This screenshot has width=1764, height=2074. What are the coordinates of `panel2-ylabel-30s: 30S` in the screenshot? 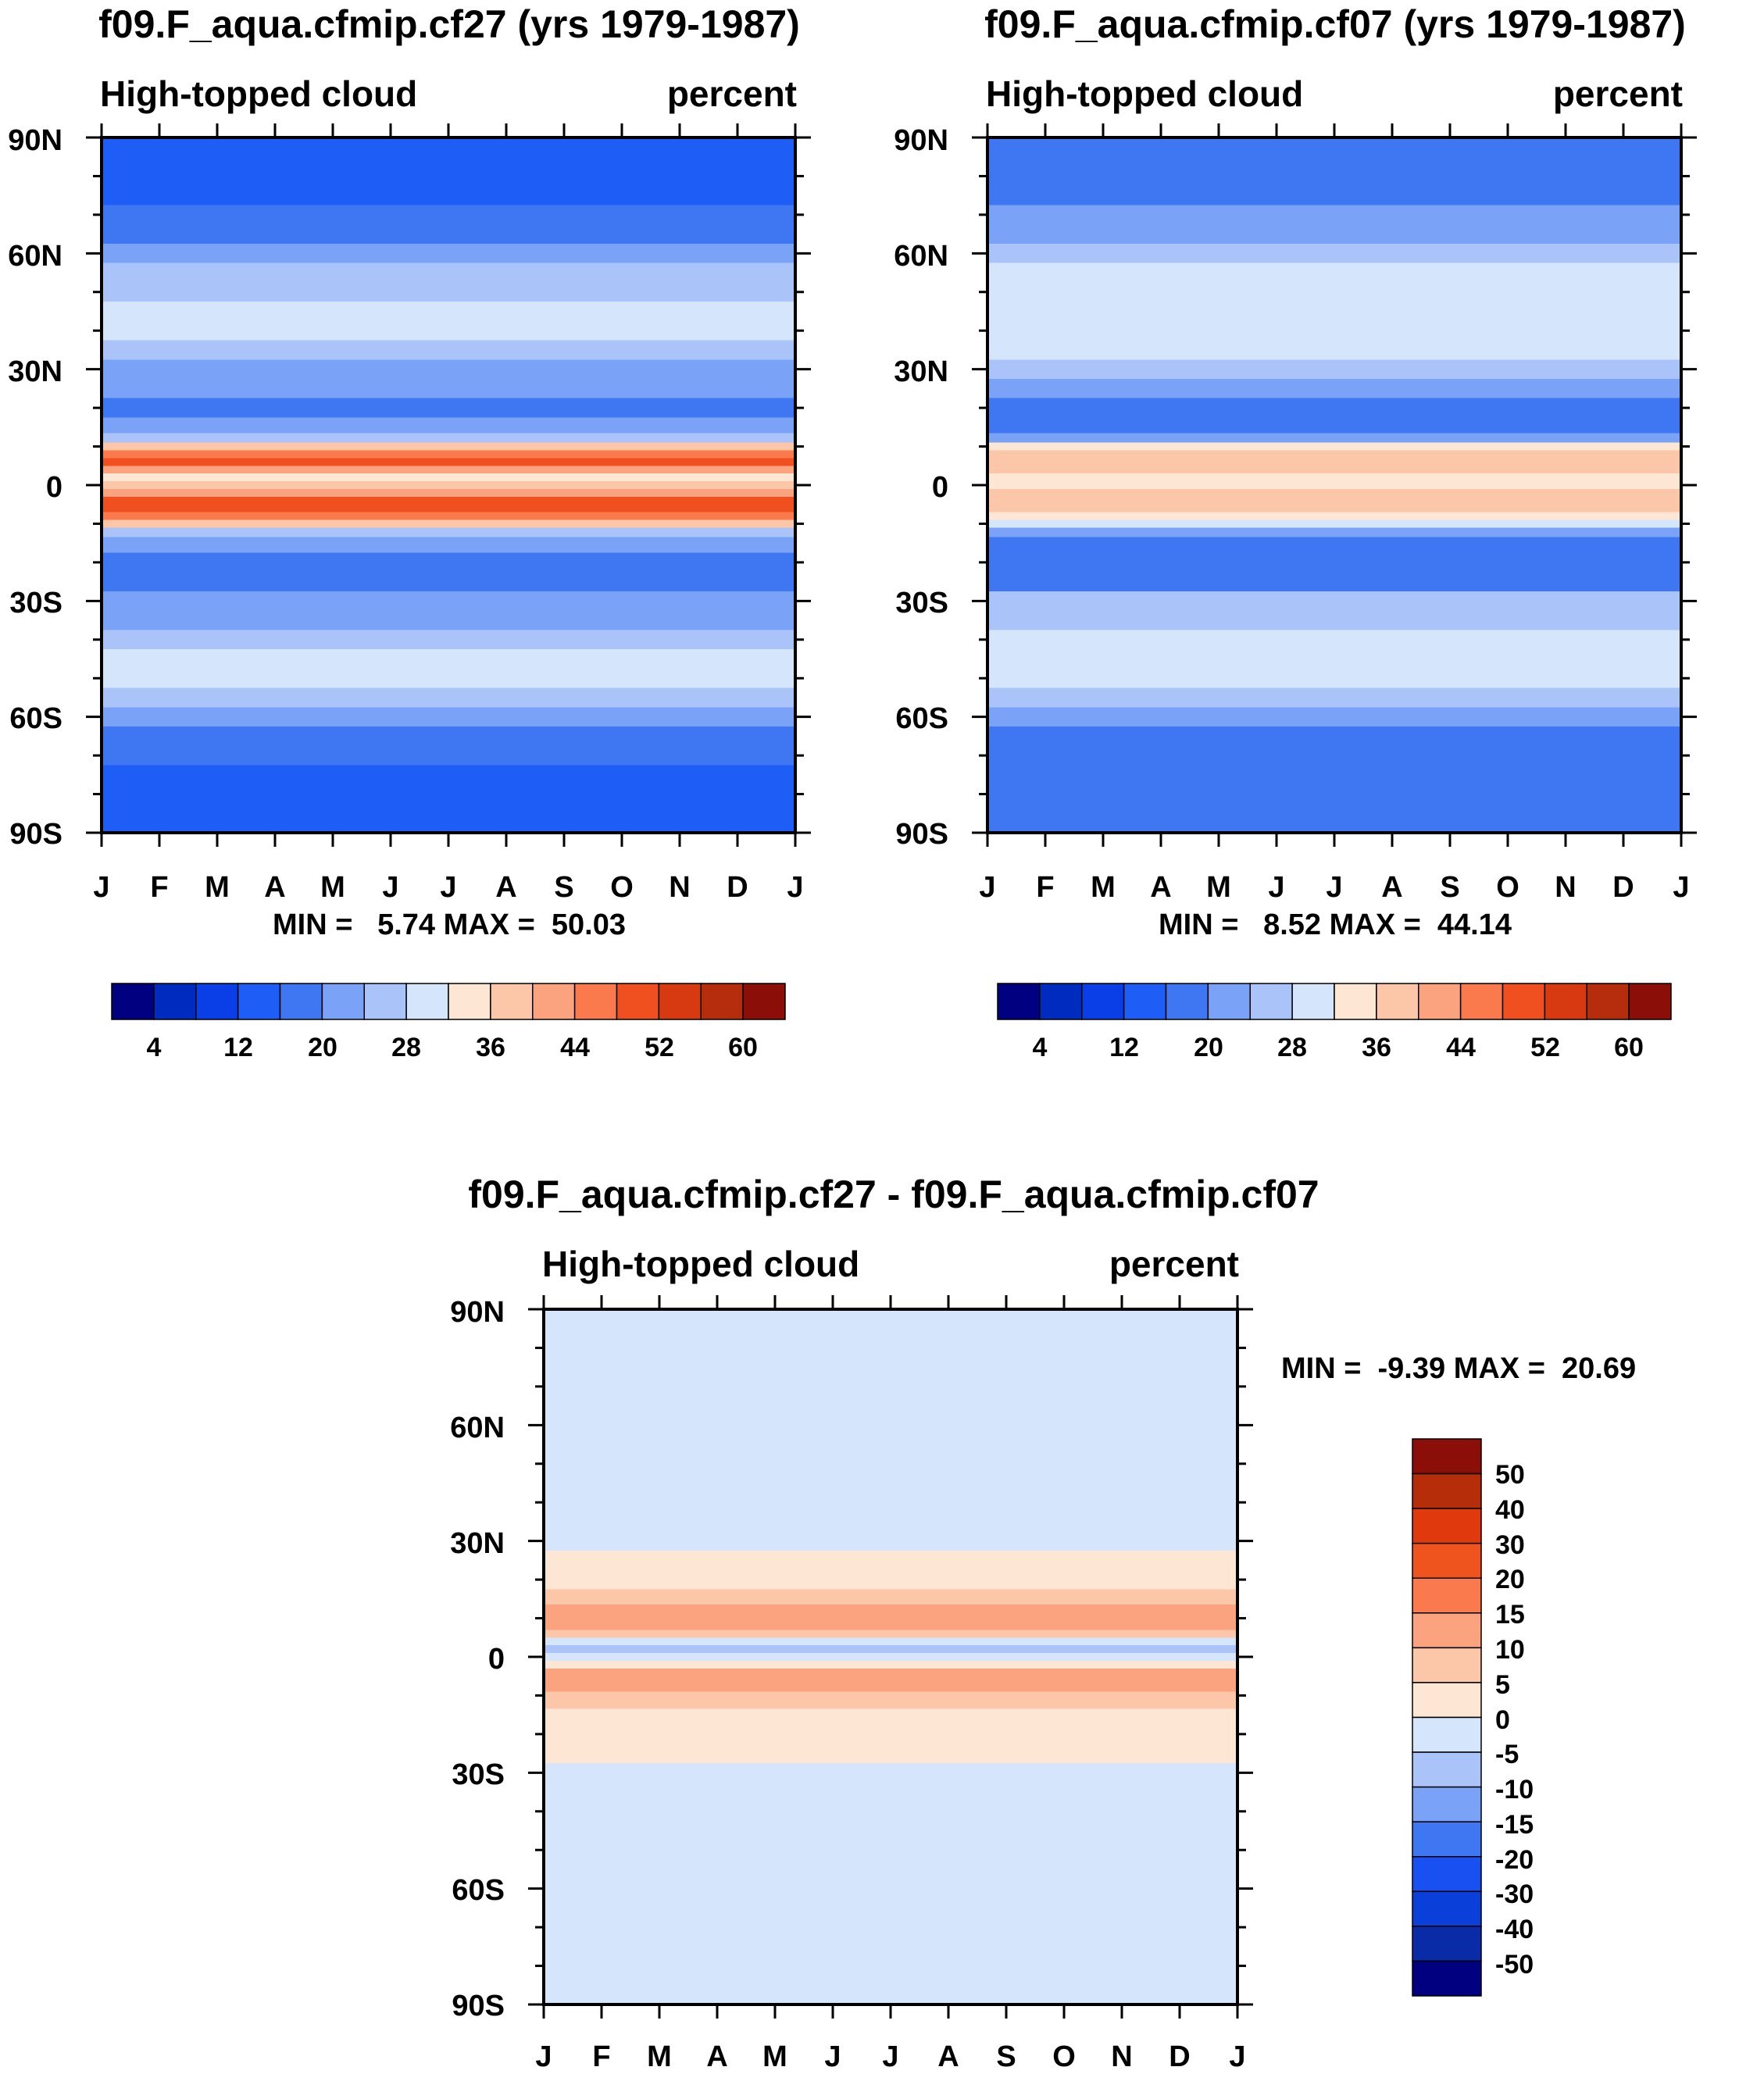 It's located at (922, 603).